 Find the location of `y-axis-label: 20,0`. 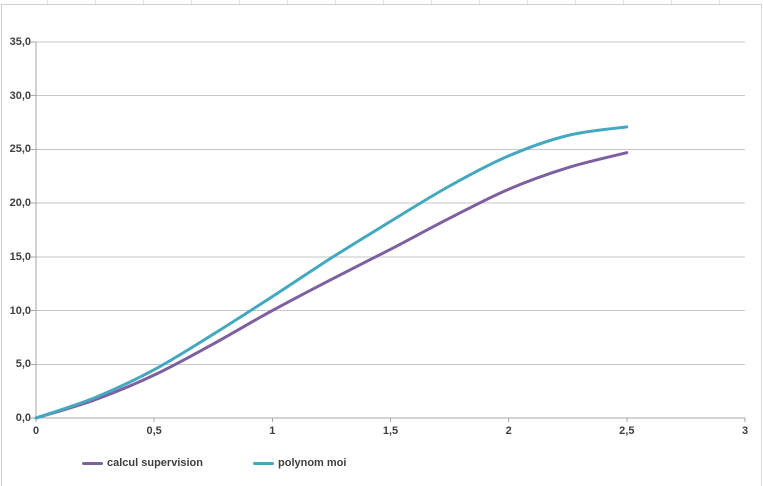

y-axis-label: 20,0 is located at coordinates (20, 203).